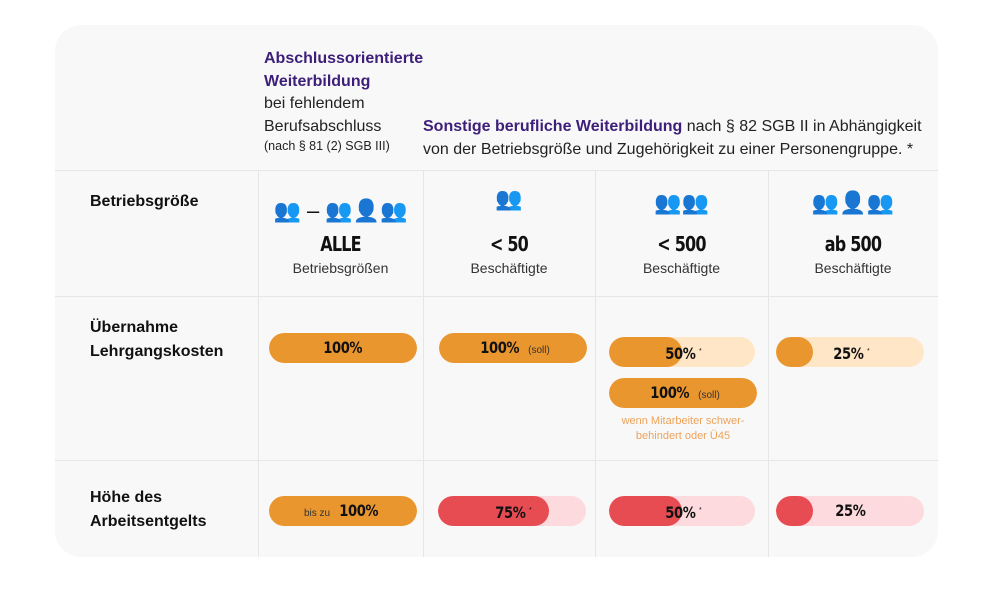 Image resolution: width=1000 pixels, height=600 pixels. I want to click on header-title: Abschlussorientierte, so click(344, 58).